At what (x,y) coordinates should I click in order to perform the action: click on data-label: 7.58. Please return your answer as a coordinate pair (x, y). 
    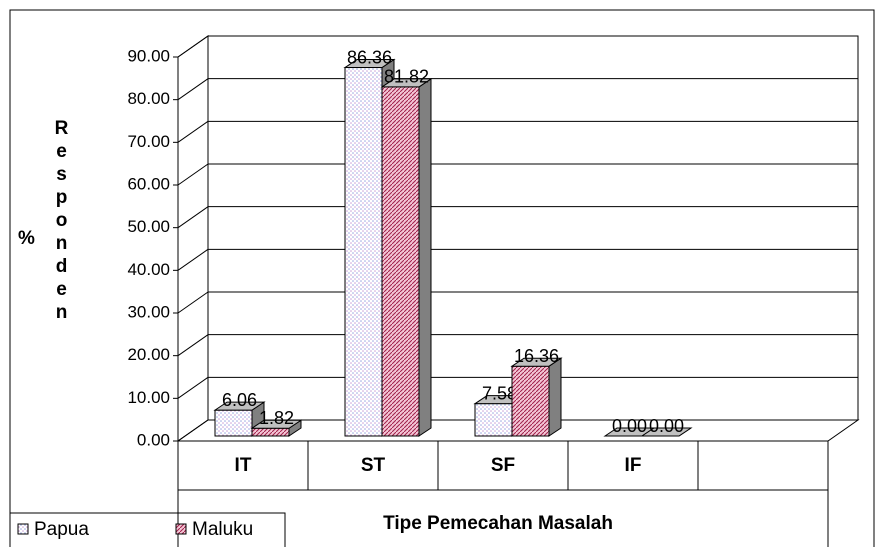
    Looking at the image, I should click on (499, 393).